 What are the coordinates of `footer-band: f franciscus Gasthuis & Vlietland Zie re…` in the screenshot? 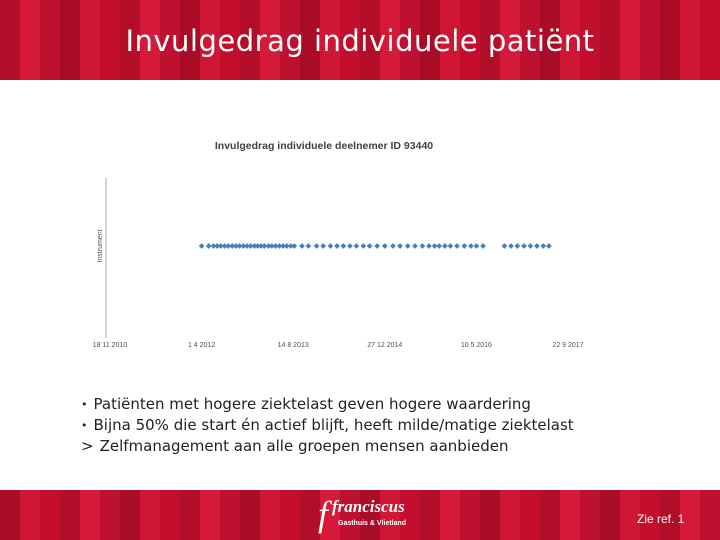 It's located at (360, 515).